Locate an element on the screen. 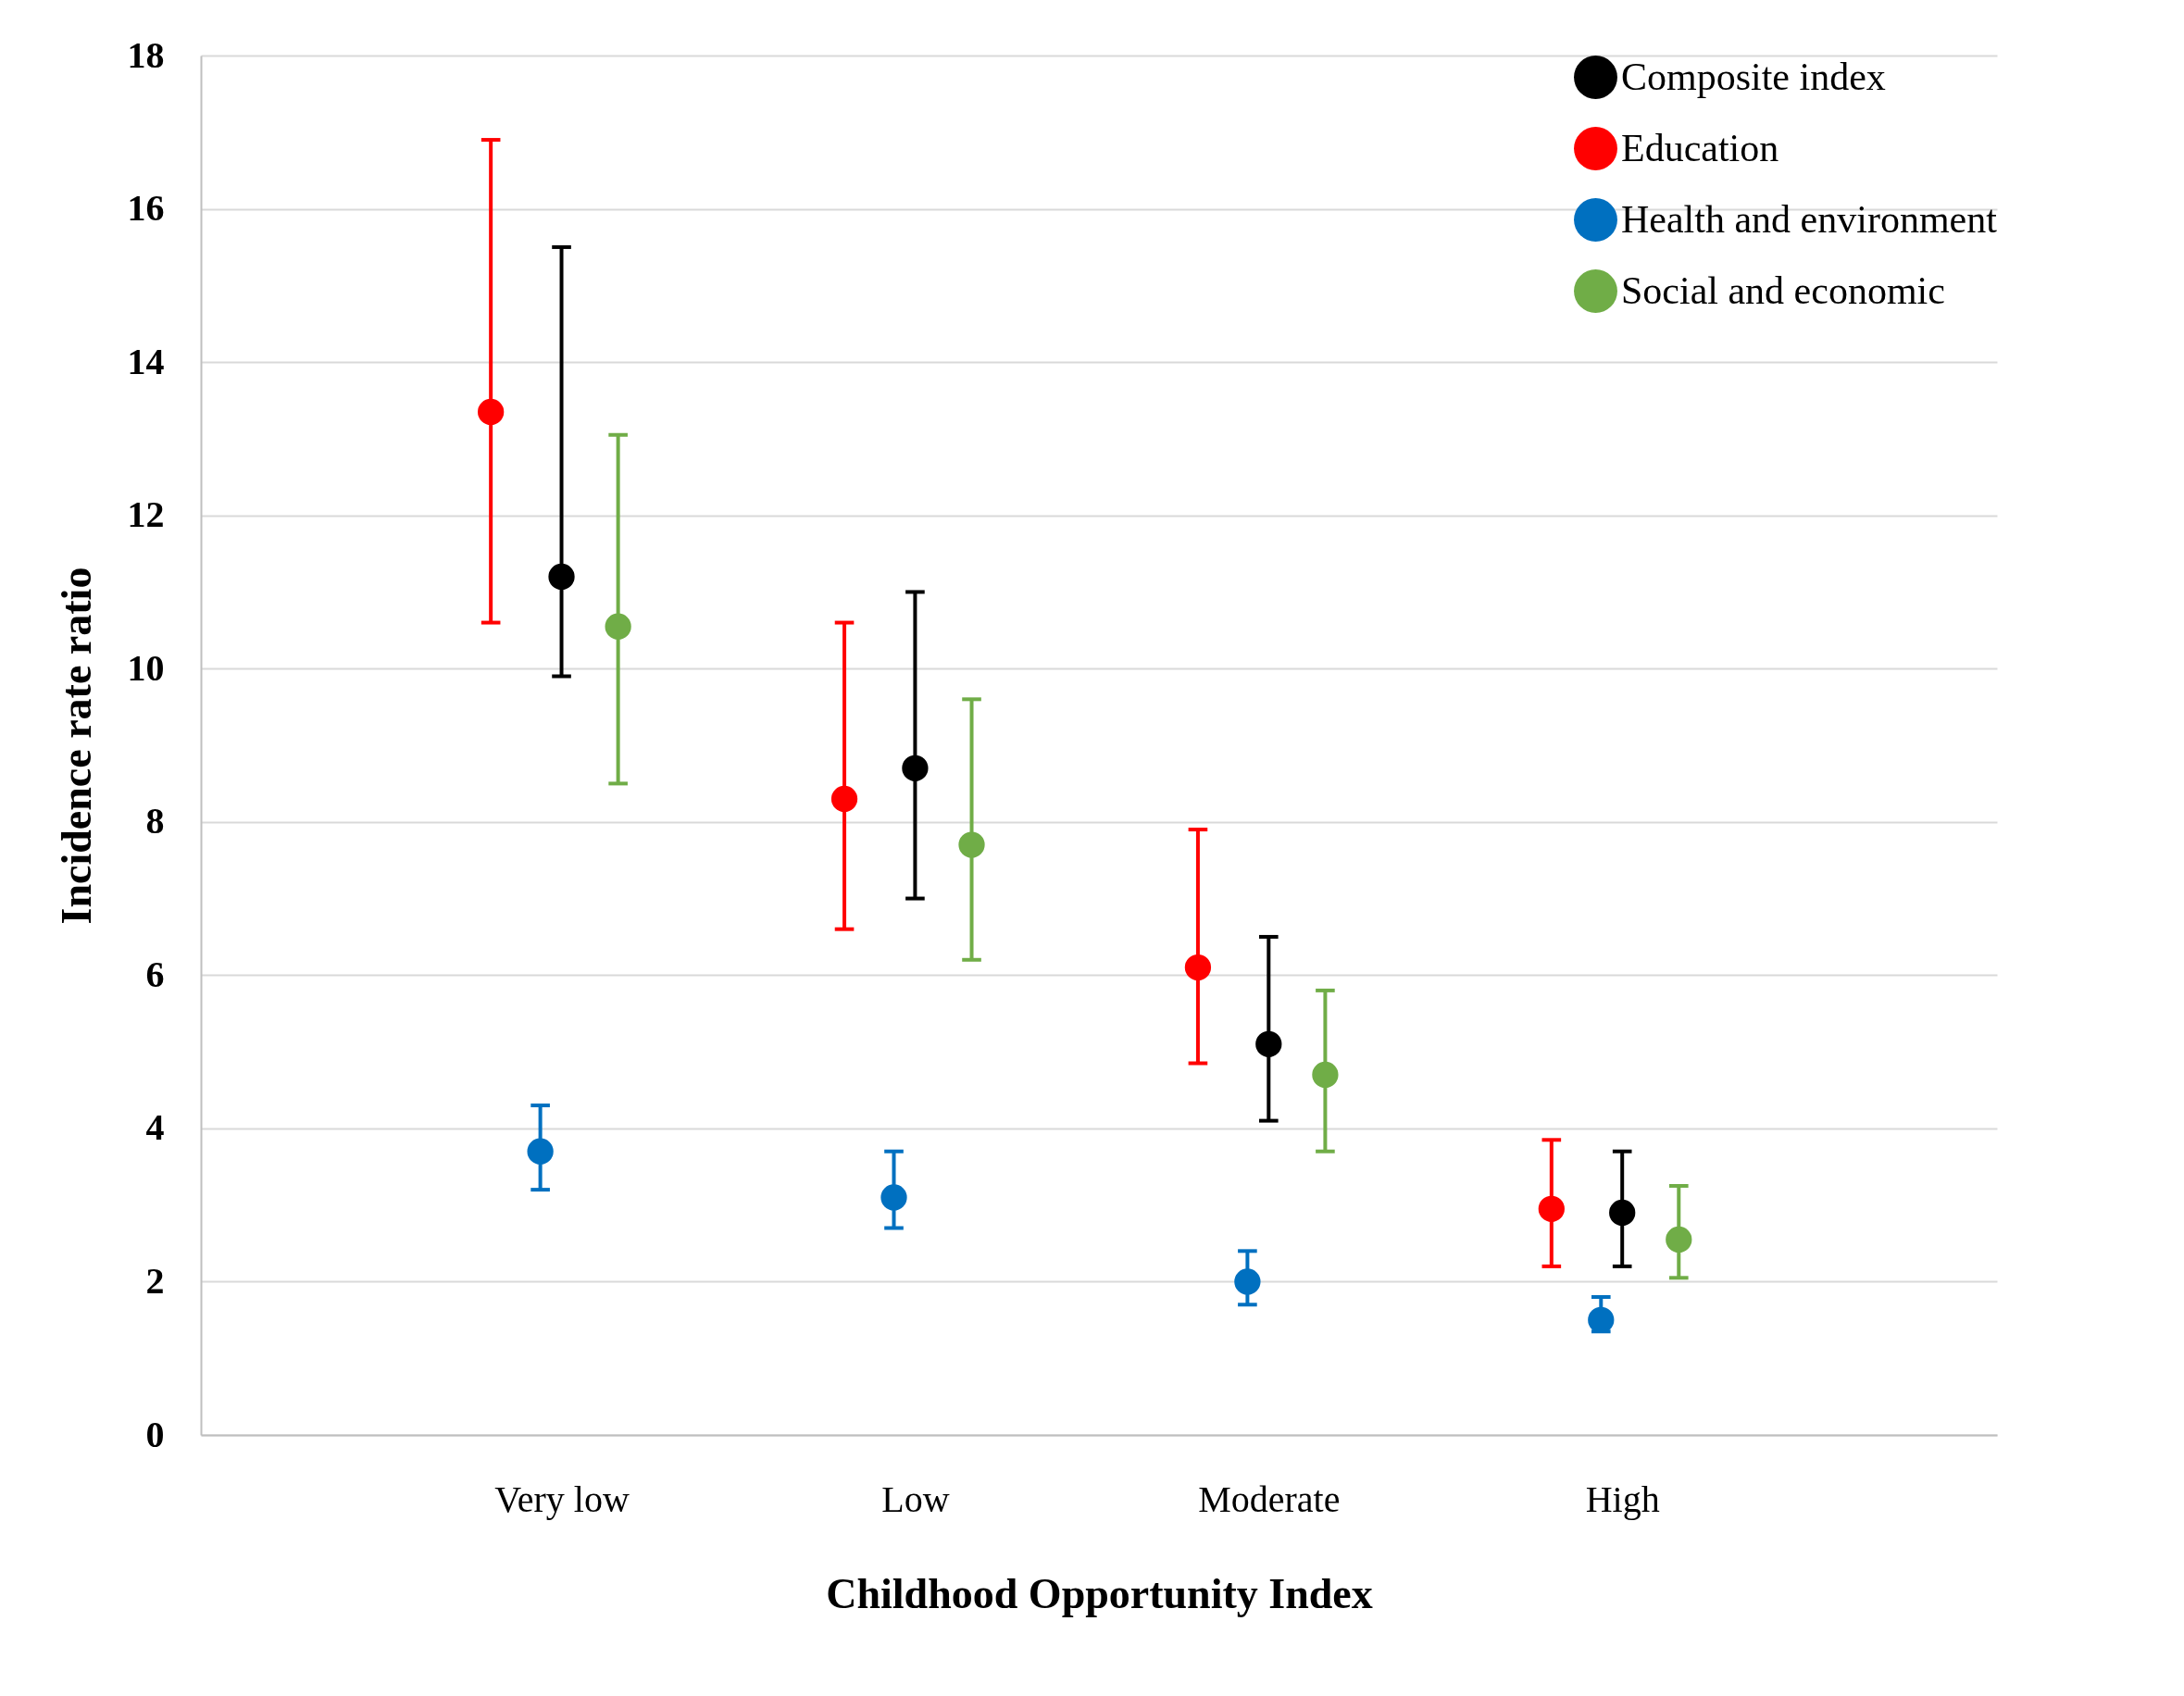 This screenshot has width=2184, height=1696. x-tick-label: Moderate is located at coordinates (1269, 1499).